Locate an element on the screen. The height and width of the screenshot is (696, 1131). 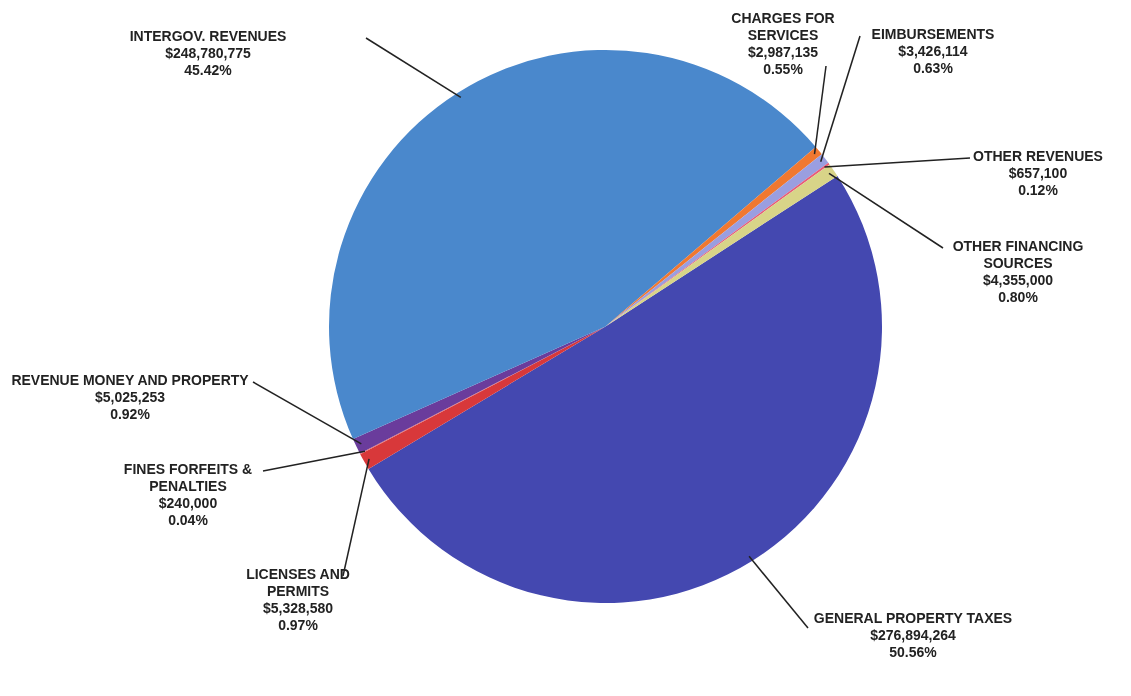
data-label: $248,780,775 45.42% is located at coordinates (208, 61).